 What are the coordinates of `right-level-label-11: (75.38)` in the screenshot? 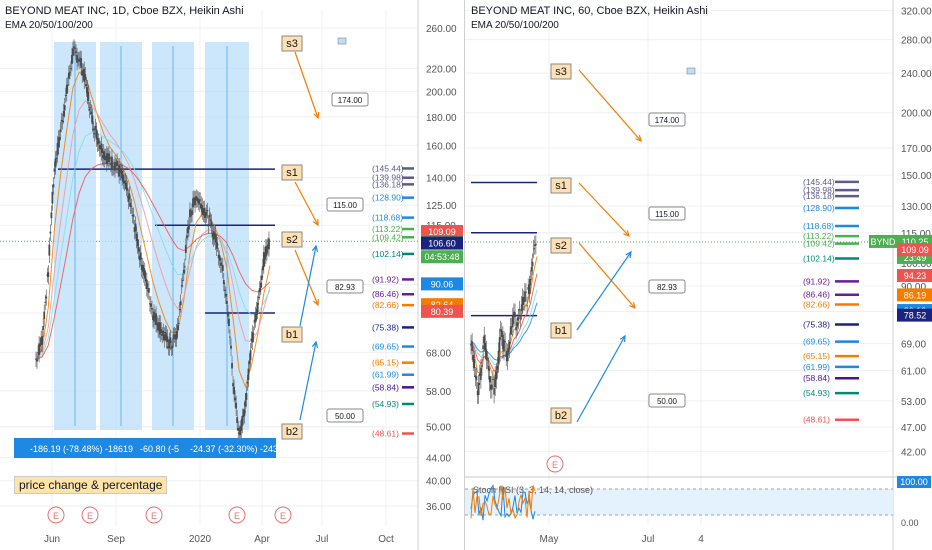 It's located at (816, 324).